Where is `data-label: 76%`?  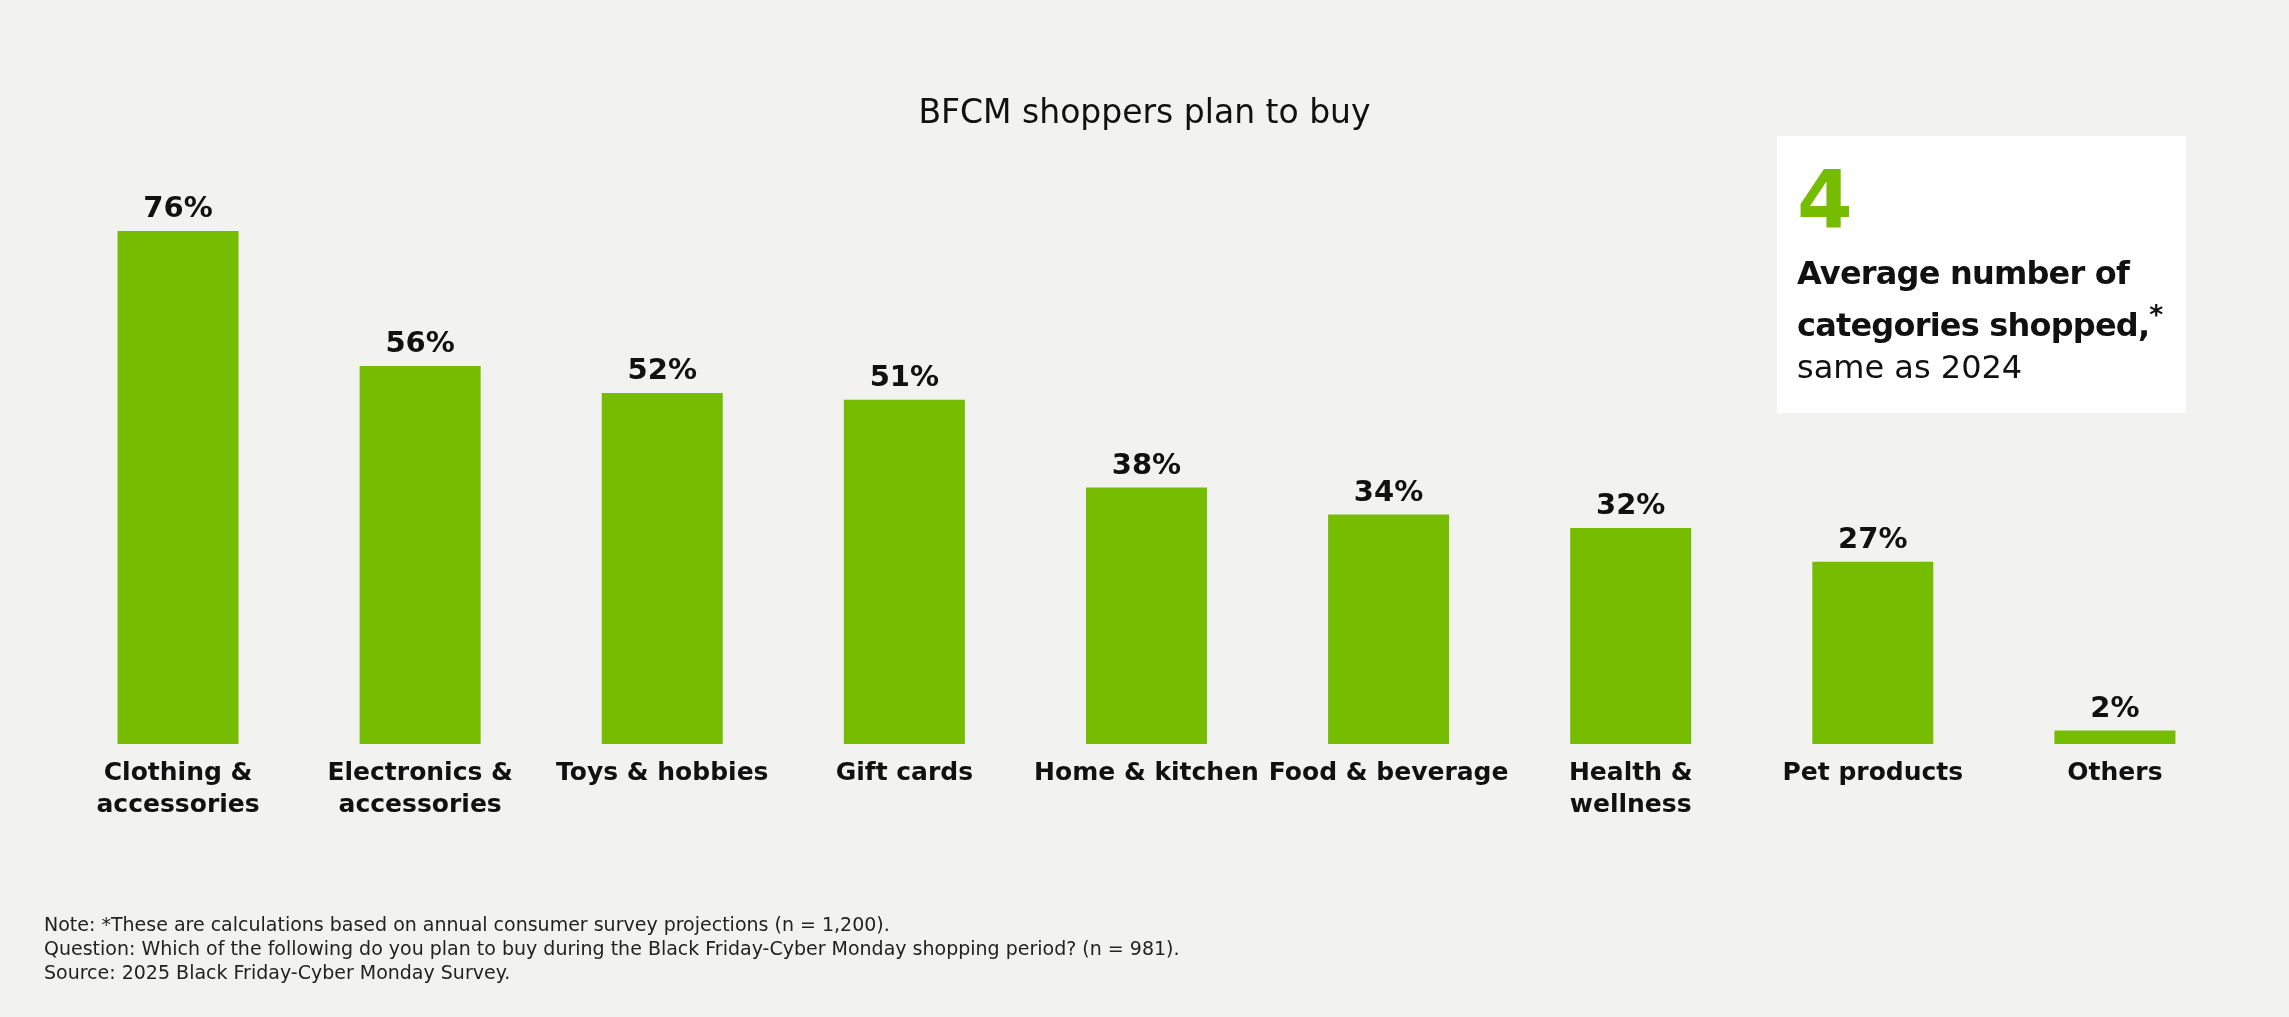 data-label: 76% is located at coordinates (178, 207).